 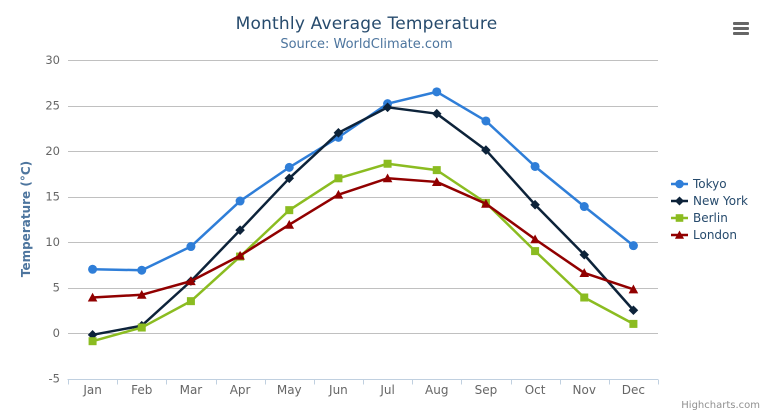 I want to click on svg-text: 15, so click(x=52, y=197).